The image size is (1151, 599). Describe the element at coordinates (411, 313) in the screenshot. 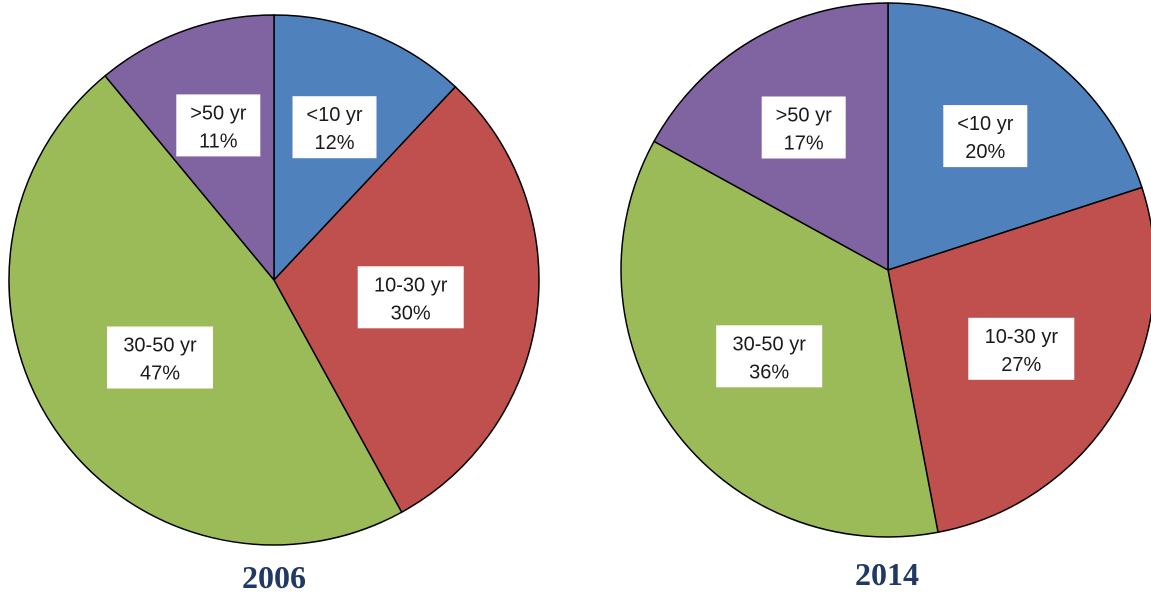

I see `slice-percent-label: 30%` at that location.